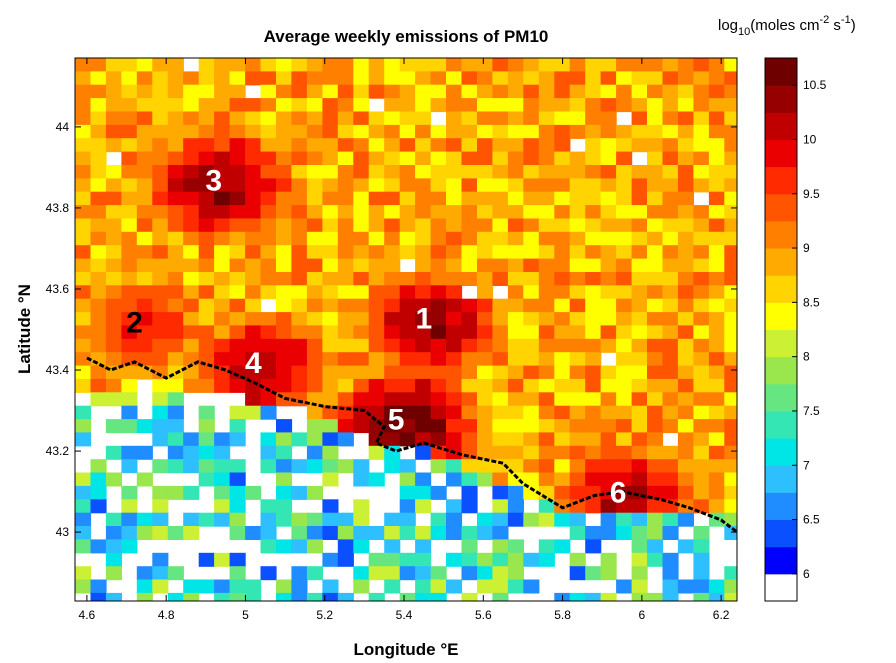 This screenshot has width=896, height=663. Describe the element at coordinates (483, 615) in the screenshot. I see `x-tick-label: 5.6` at that location.